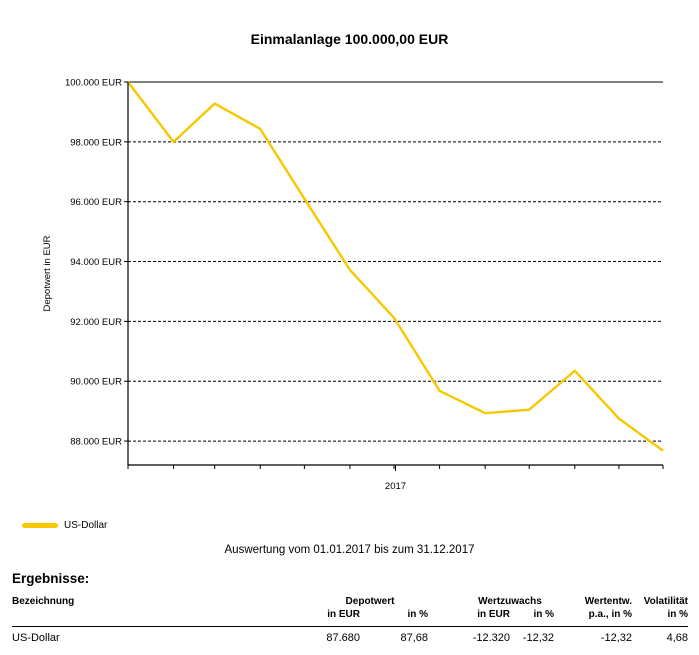 Image resolution: width=699 pixels, height=655 pixels. I want to click on header-volatilitaet: Volatilität, so click(665, 601).